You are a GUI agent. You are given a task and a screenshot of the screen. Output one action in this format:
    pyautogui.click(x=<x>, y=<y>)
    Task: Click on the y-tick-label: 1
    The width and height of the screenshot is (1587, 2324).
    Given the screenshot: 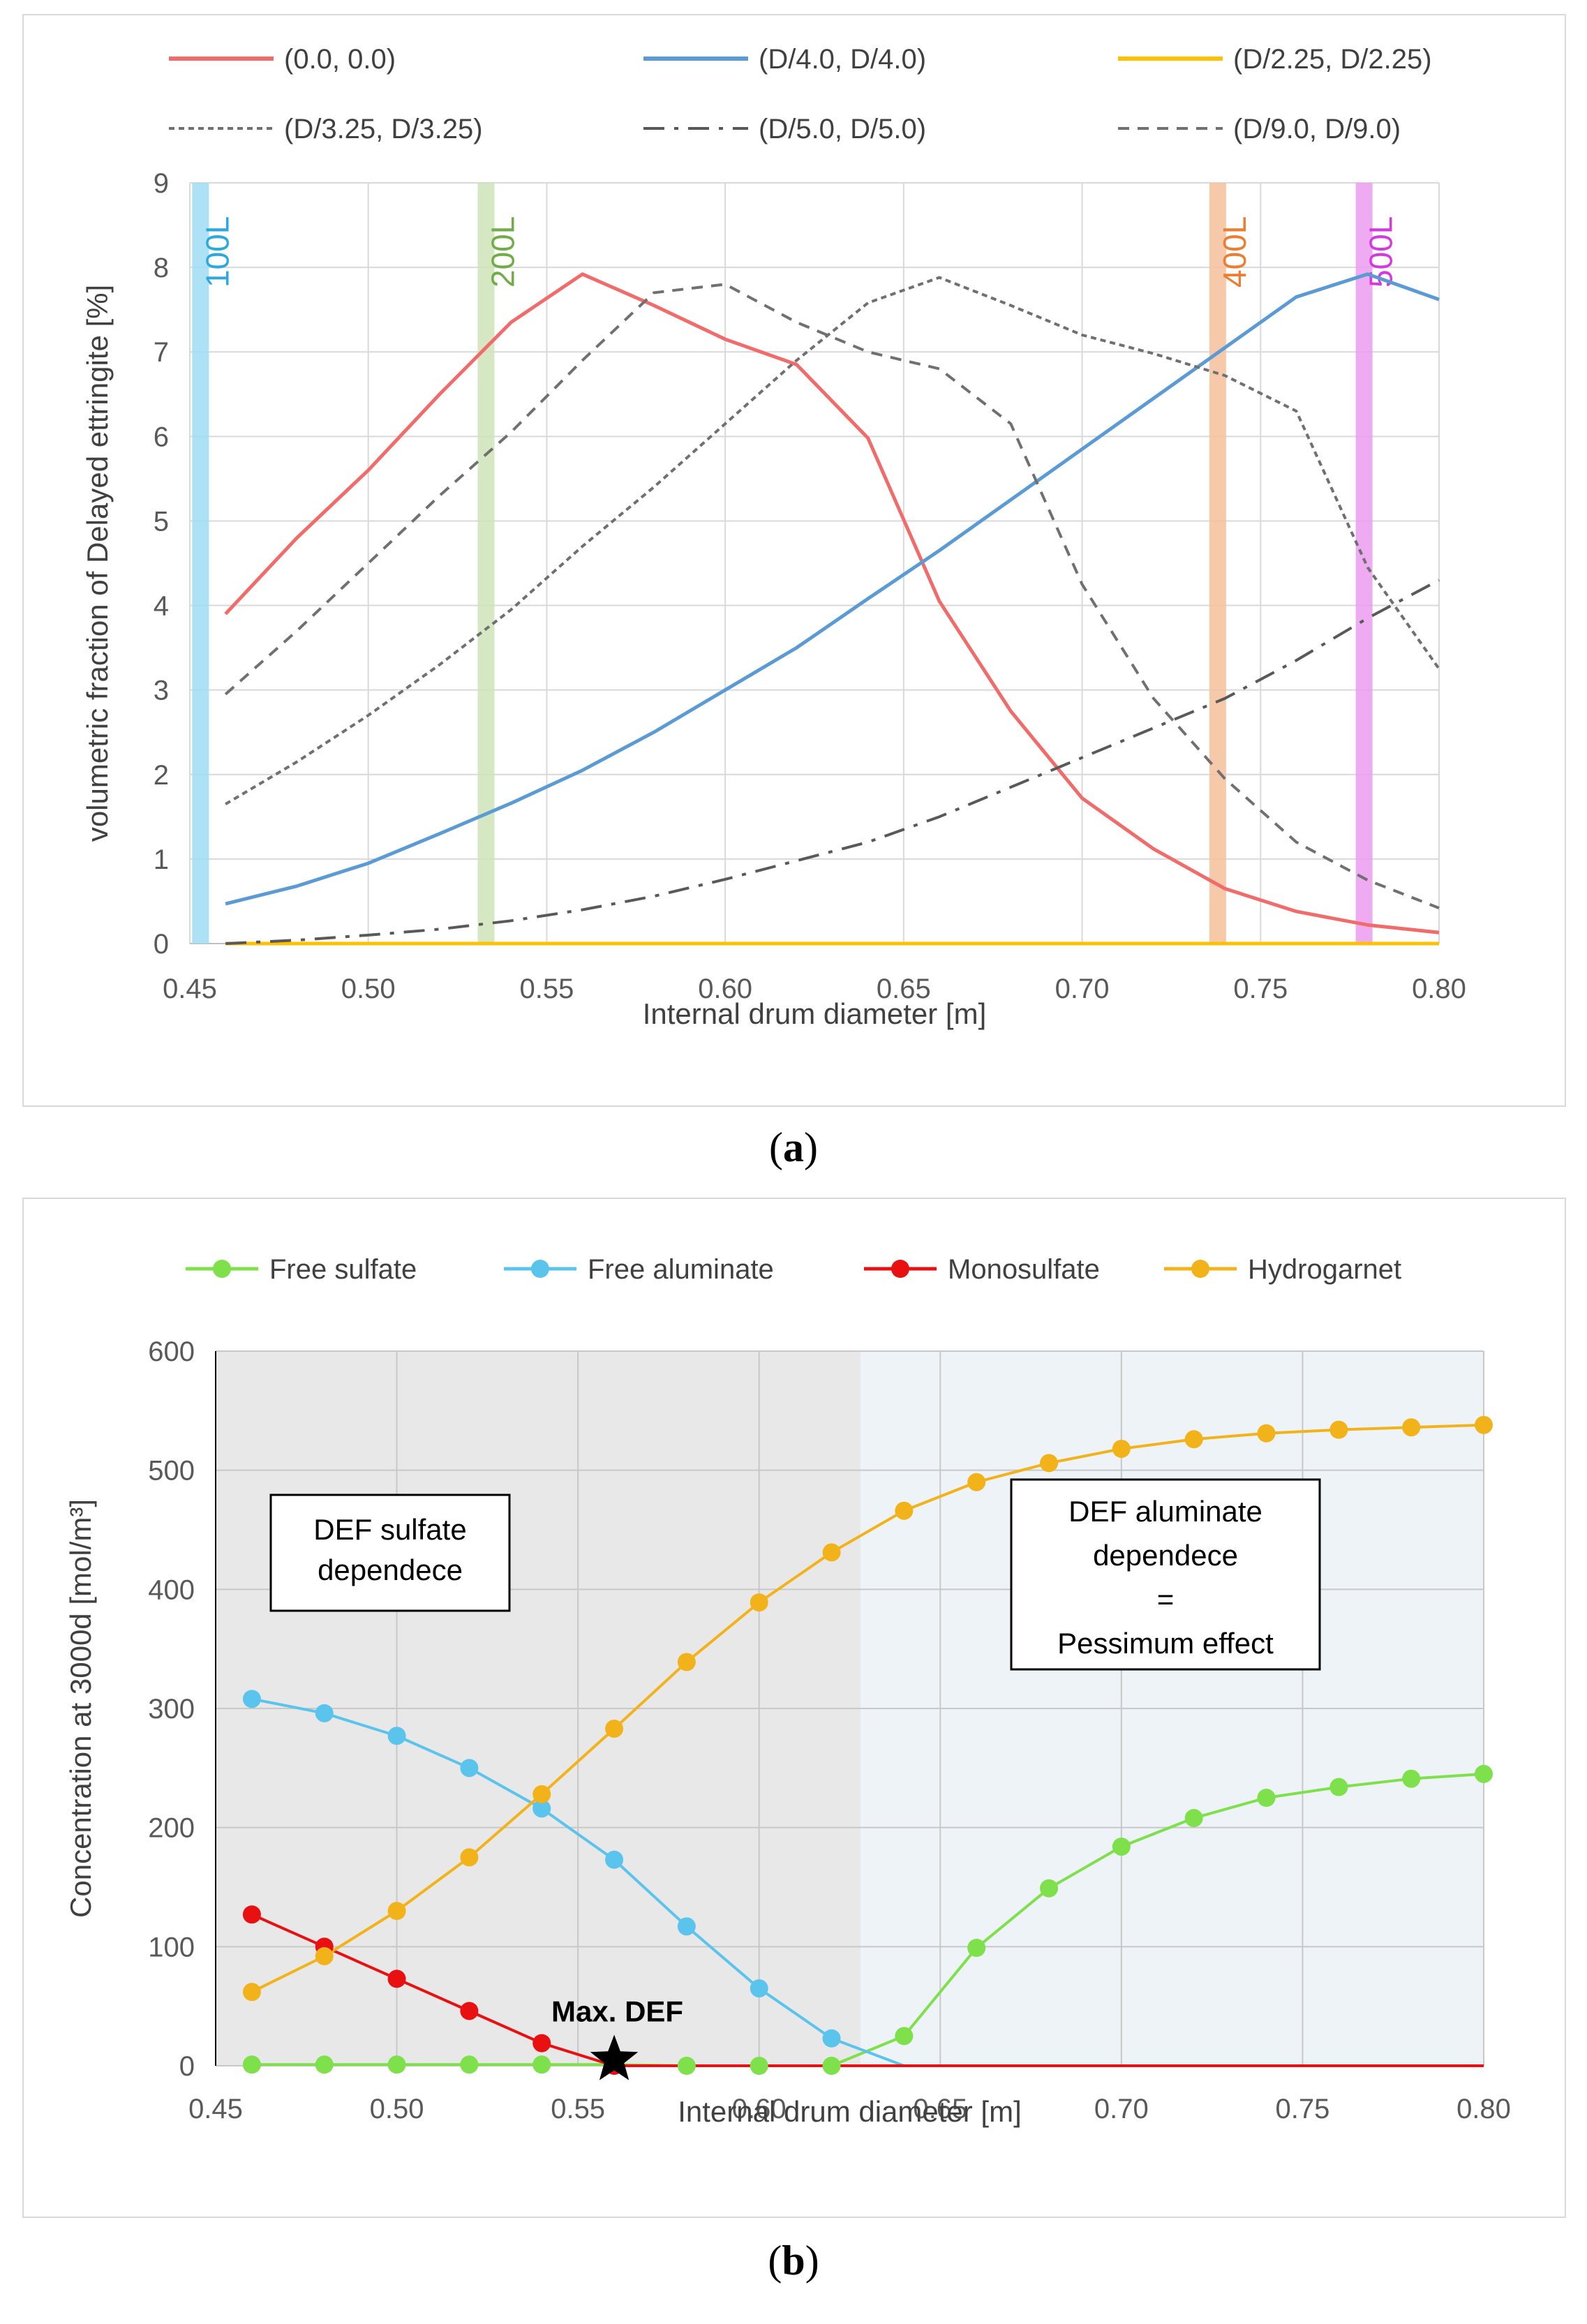 What is the action you would take?
    pyautogui.click(x=161, y=859)
    